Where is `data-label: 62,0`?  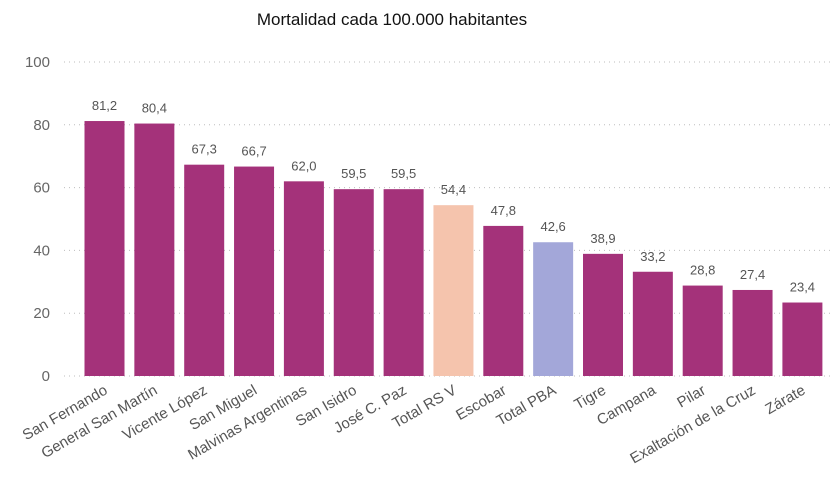
data-label: 62,0 is located at coordinates (303, 165).